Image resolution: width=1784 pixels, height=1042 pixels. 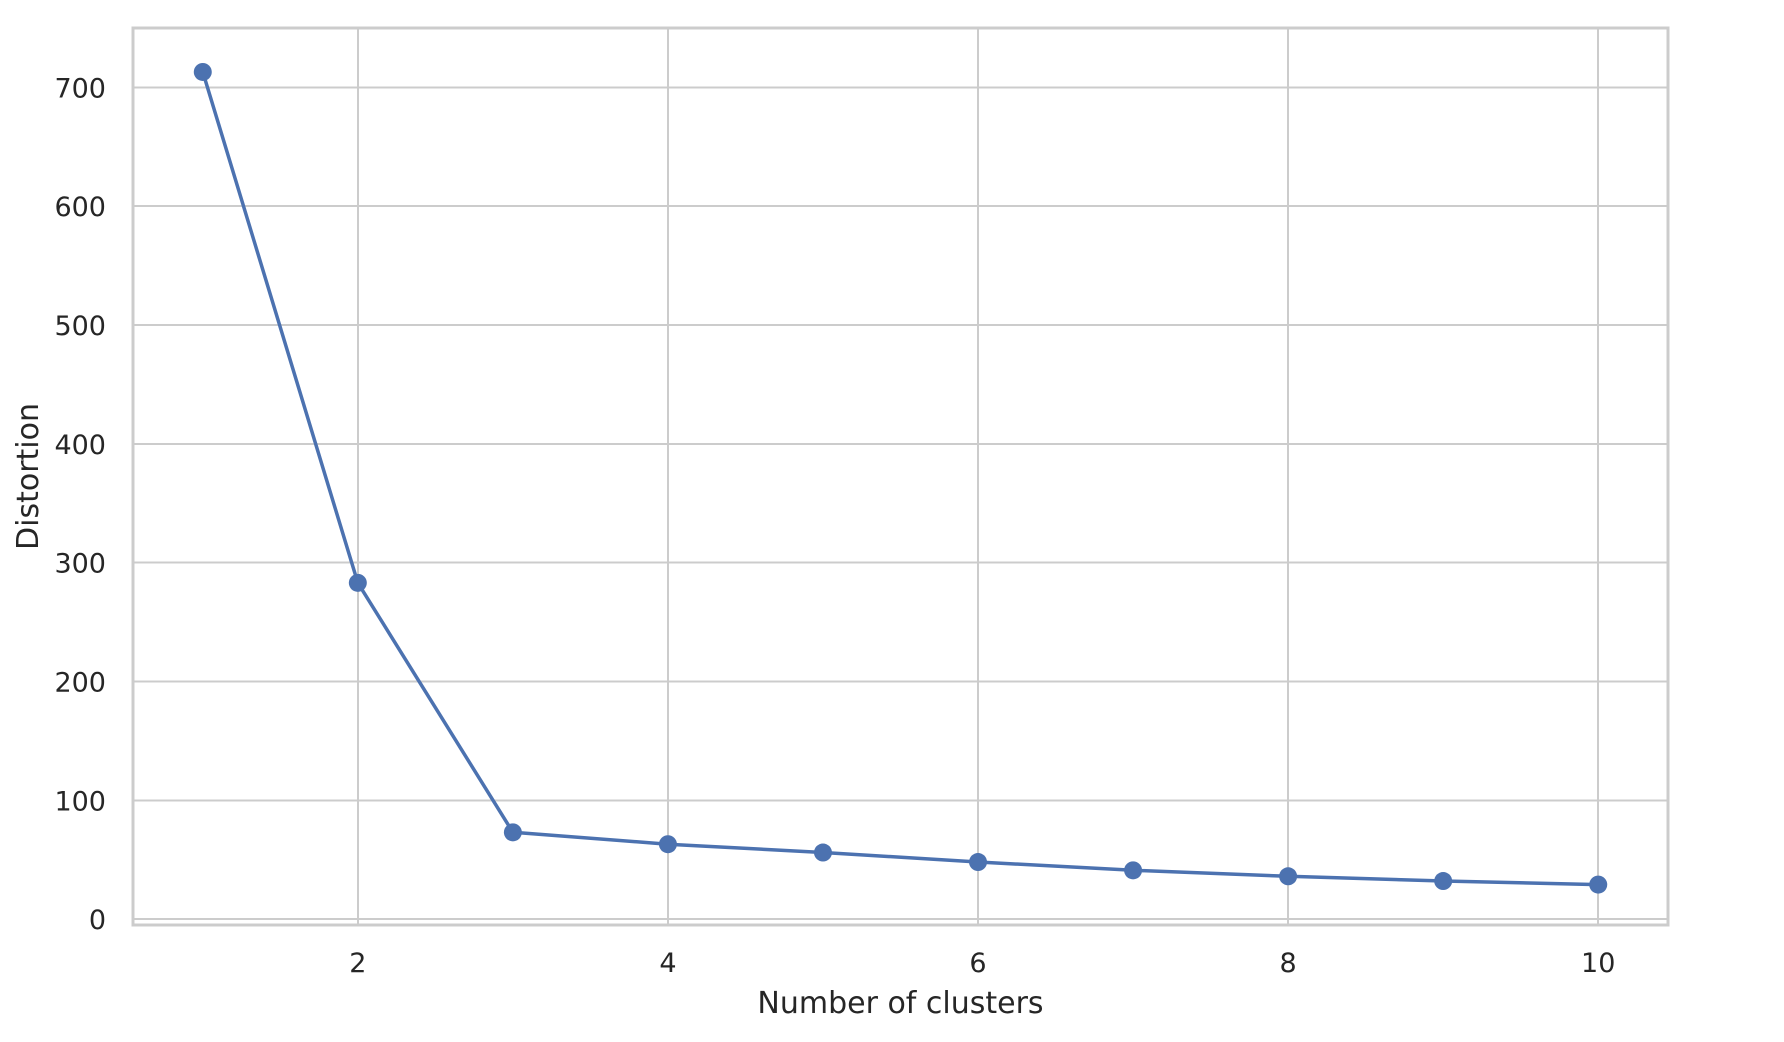 I want to click on x-tick-label: 2, so click(x=357, y=963).